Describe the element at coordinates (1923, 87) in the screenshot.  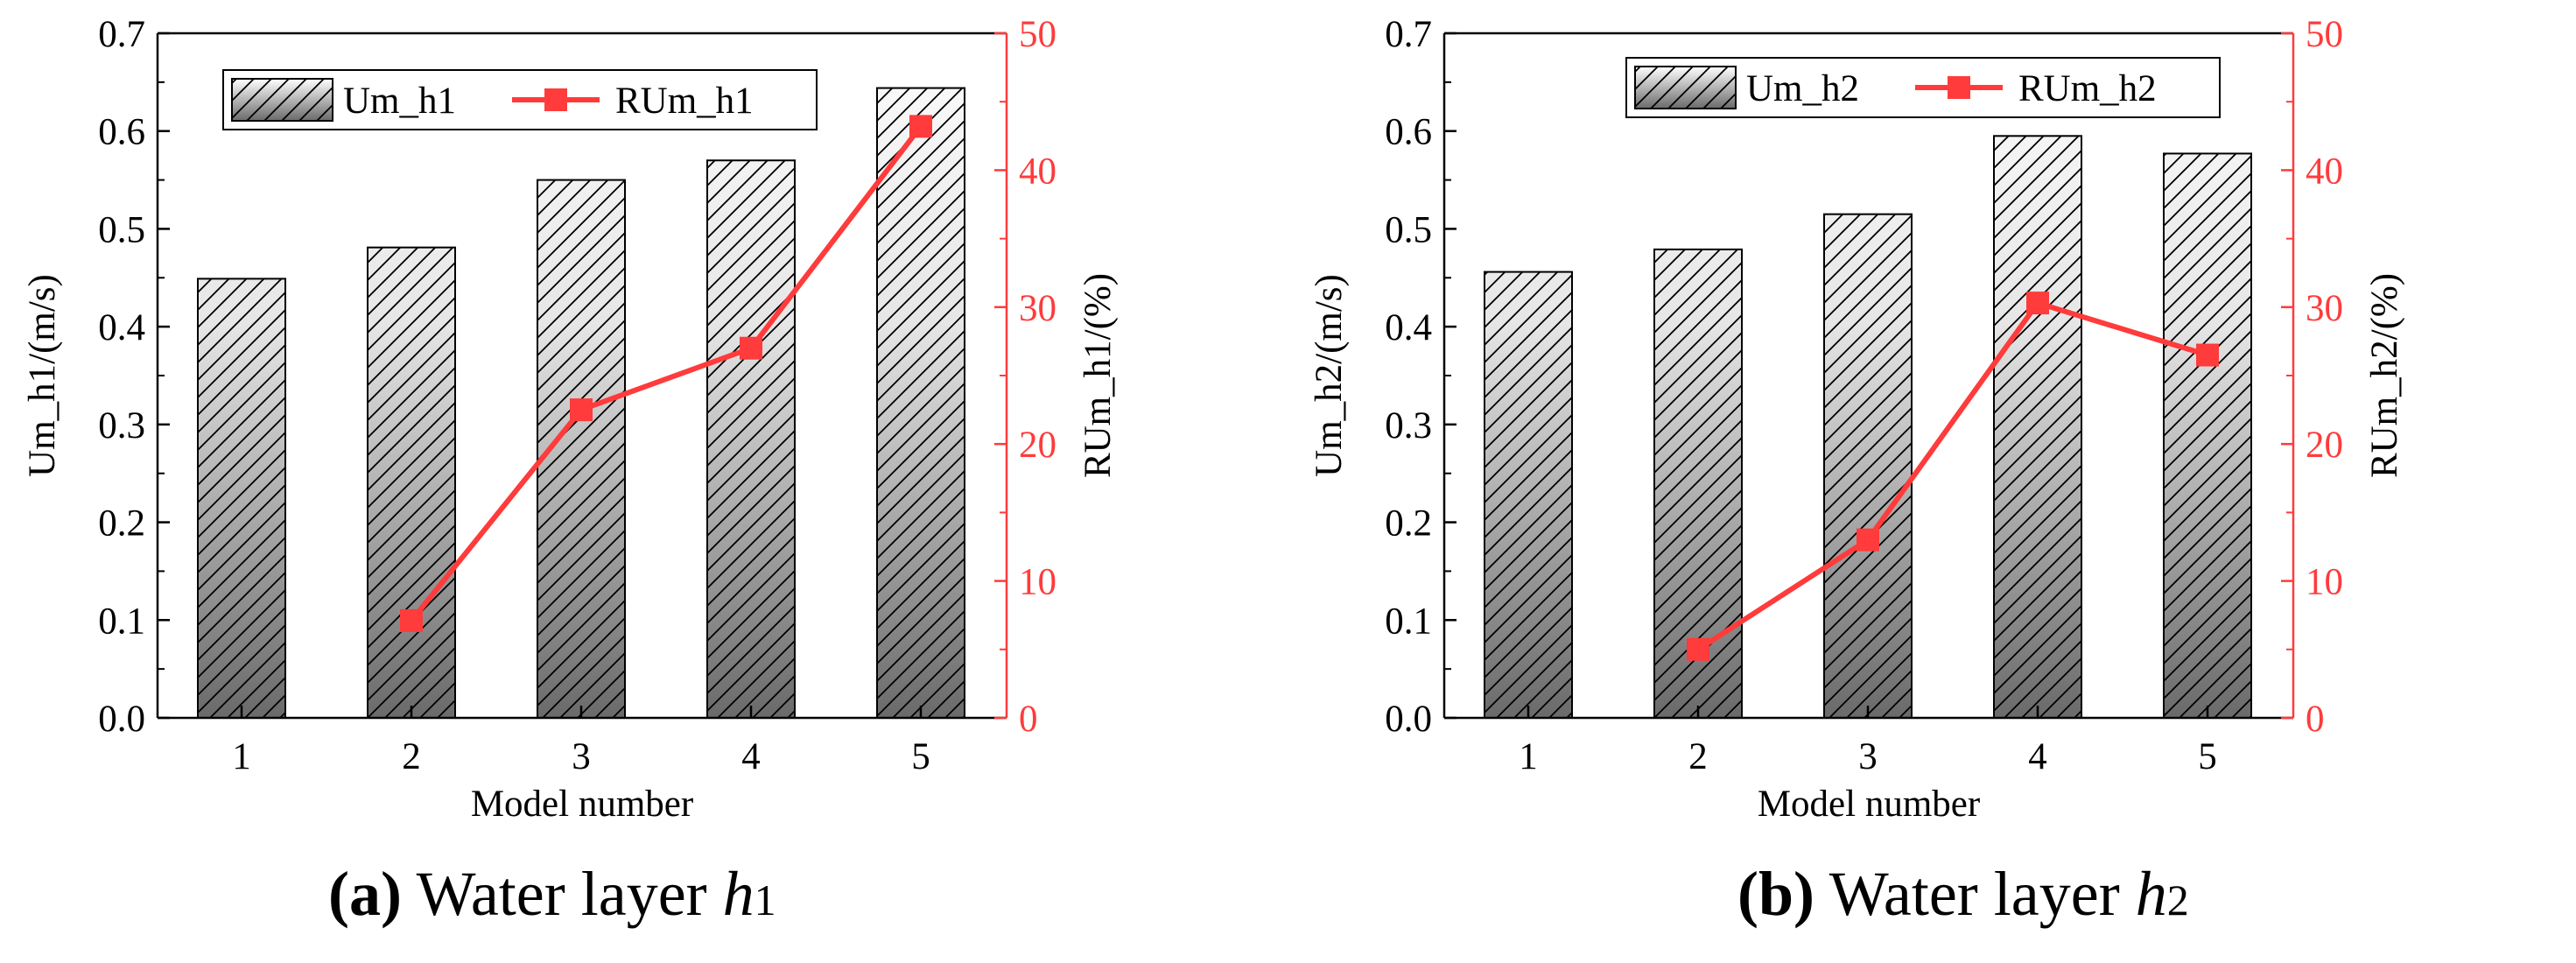
I see `legend: Um_h2 RUm_h2` at that location.